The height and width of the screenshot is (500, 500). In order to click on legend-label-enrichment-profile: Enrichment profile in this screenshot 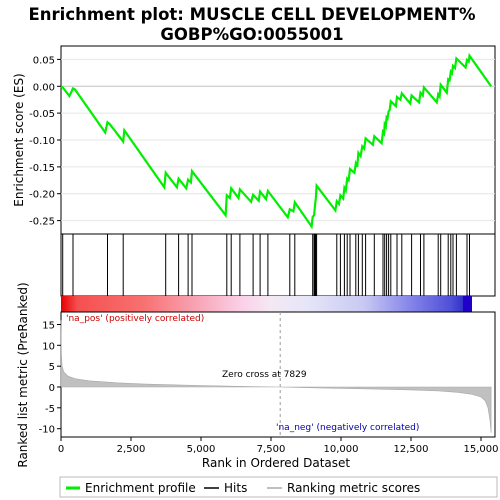, I will do `click(140, 488)`.